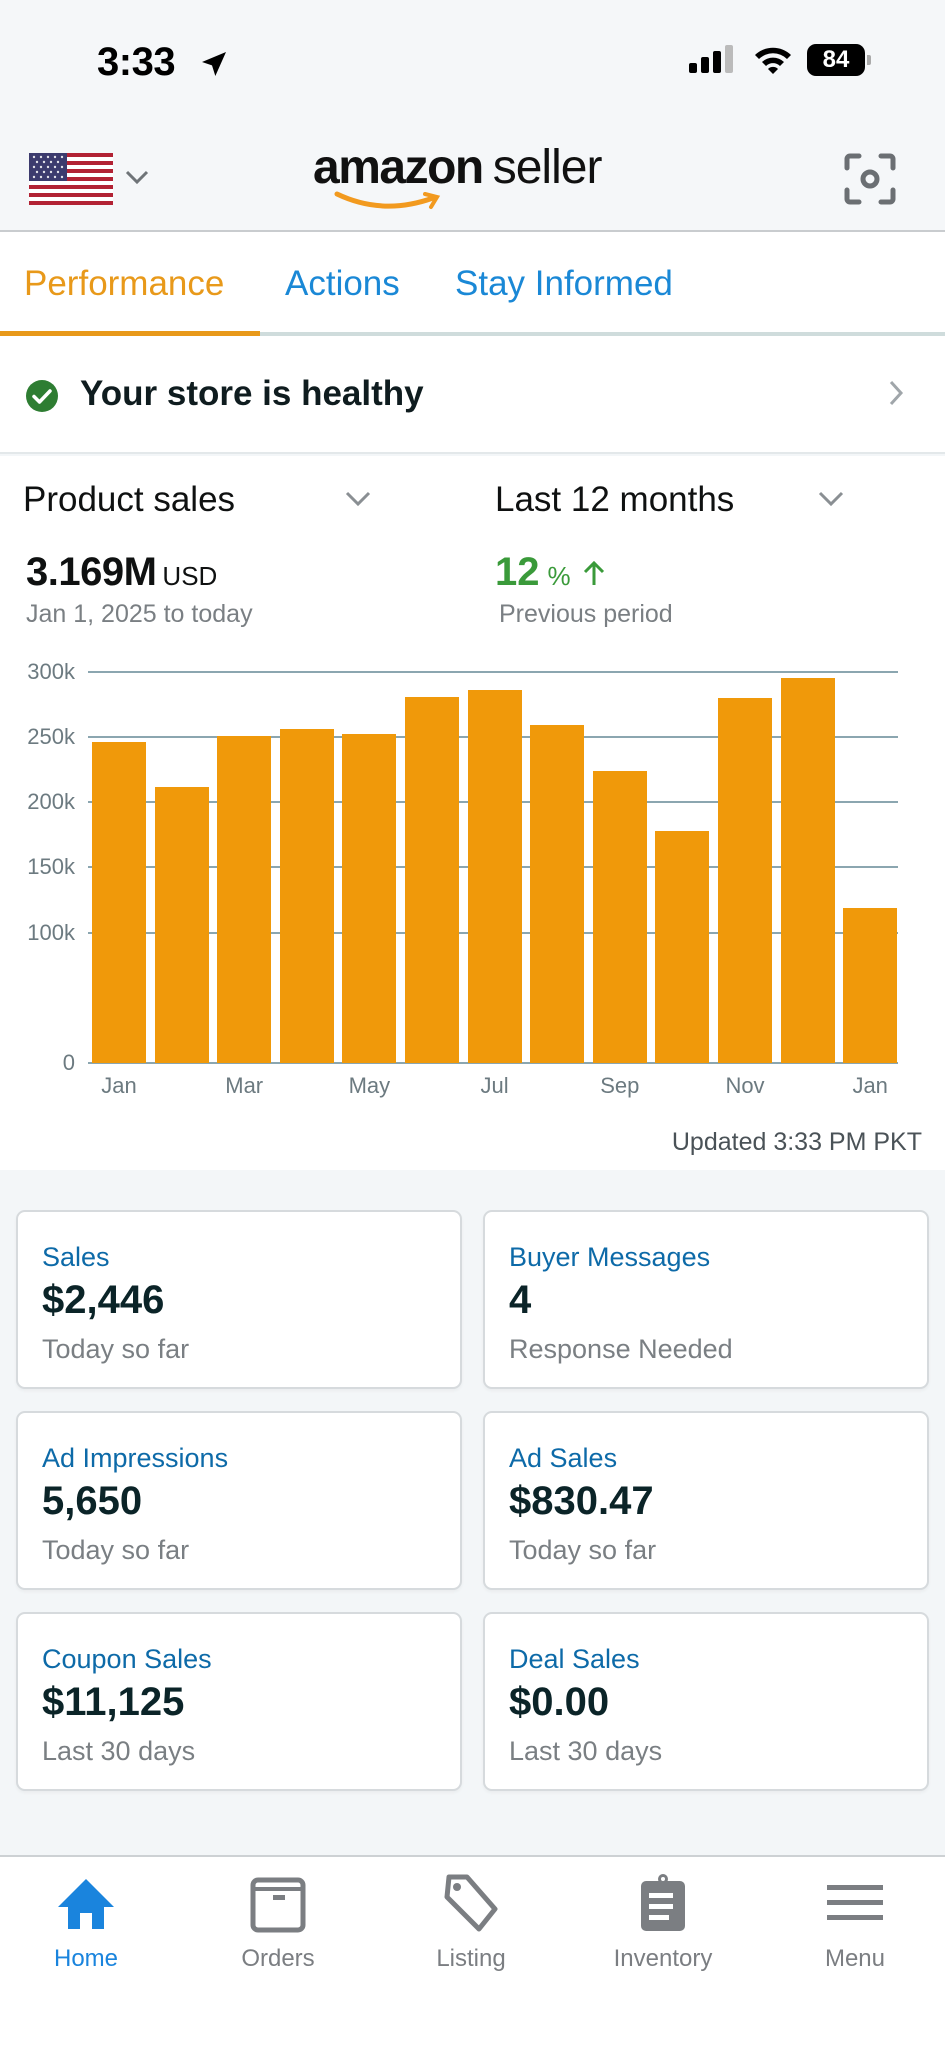  What do you see at coordinates (398, 167) in the screenshot?
I see `logo-brand: amazon` at bounding box center [398, 167].